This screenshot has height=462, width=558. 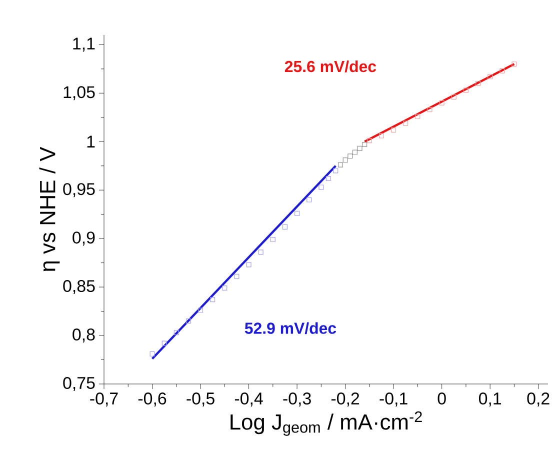 What do you see at coordinates (104, 399) in the screenshot?
I see `x-tick-label: -0,7` at bounding box center [104, 399].